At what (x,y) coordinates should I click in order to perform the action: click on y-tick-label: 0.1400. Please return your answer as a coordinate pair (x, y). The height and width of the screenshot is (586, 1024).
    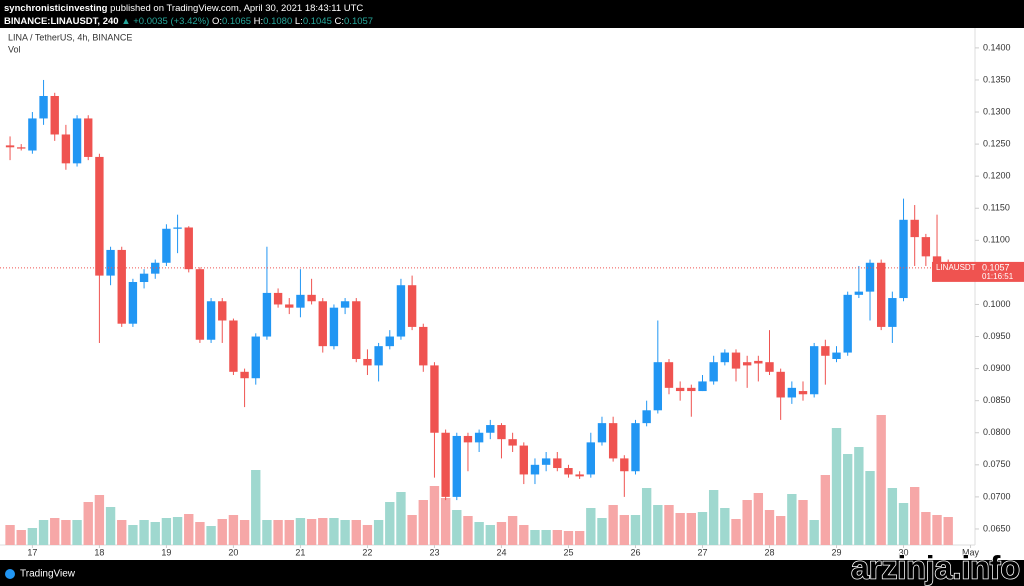
    Looking at the image, I should click on (997, 47).